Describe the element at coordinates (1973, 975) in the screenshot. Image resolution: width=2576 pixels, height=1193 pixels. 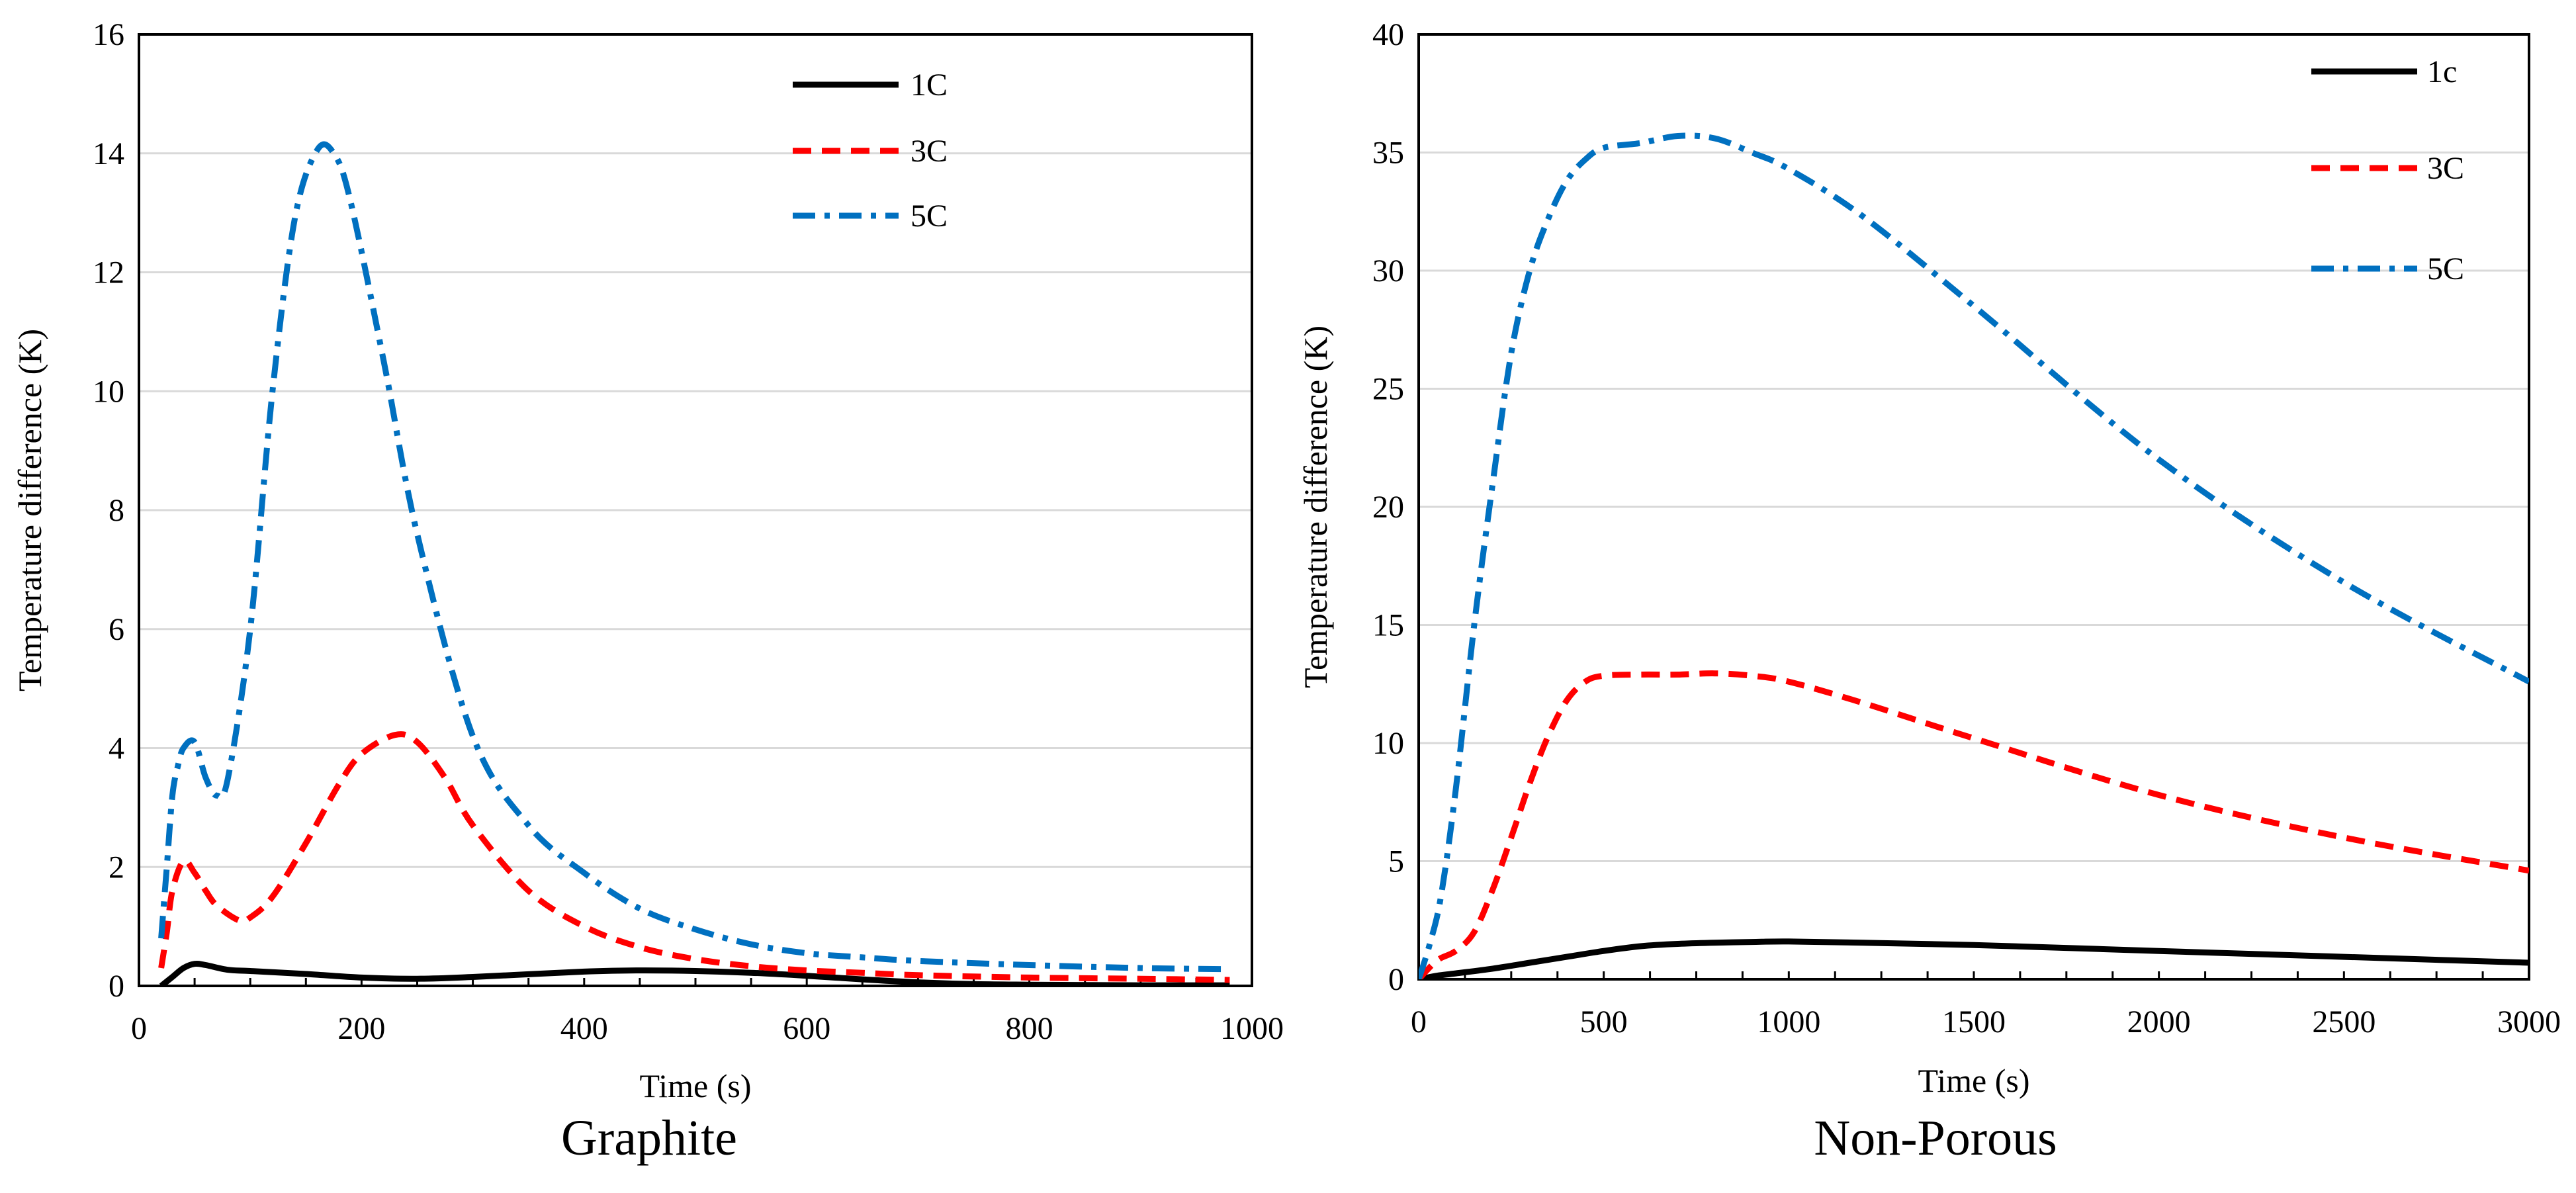
I see `x-tick-marks` at that location.